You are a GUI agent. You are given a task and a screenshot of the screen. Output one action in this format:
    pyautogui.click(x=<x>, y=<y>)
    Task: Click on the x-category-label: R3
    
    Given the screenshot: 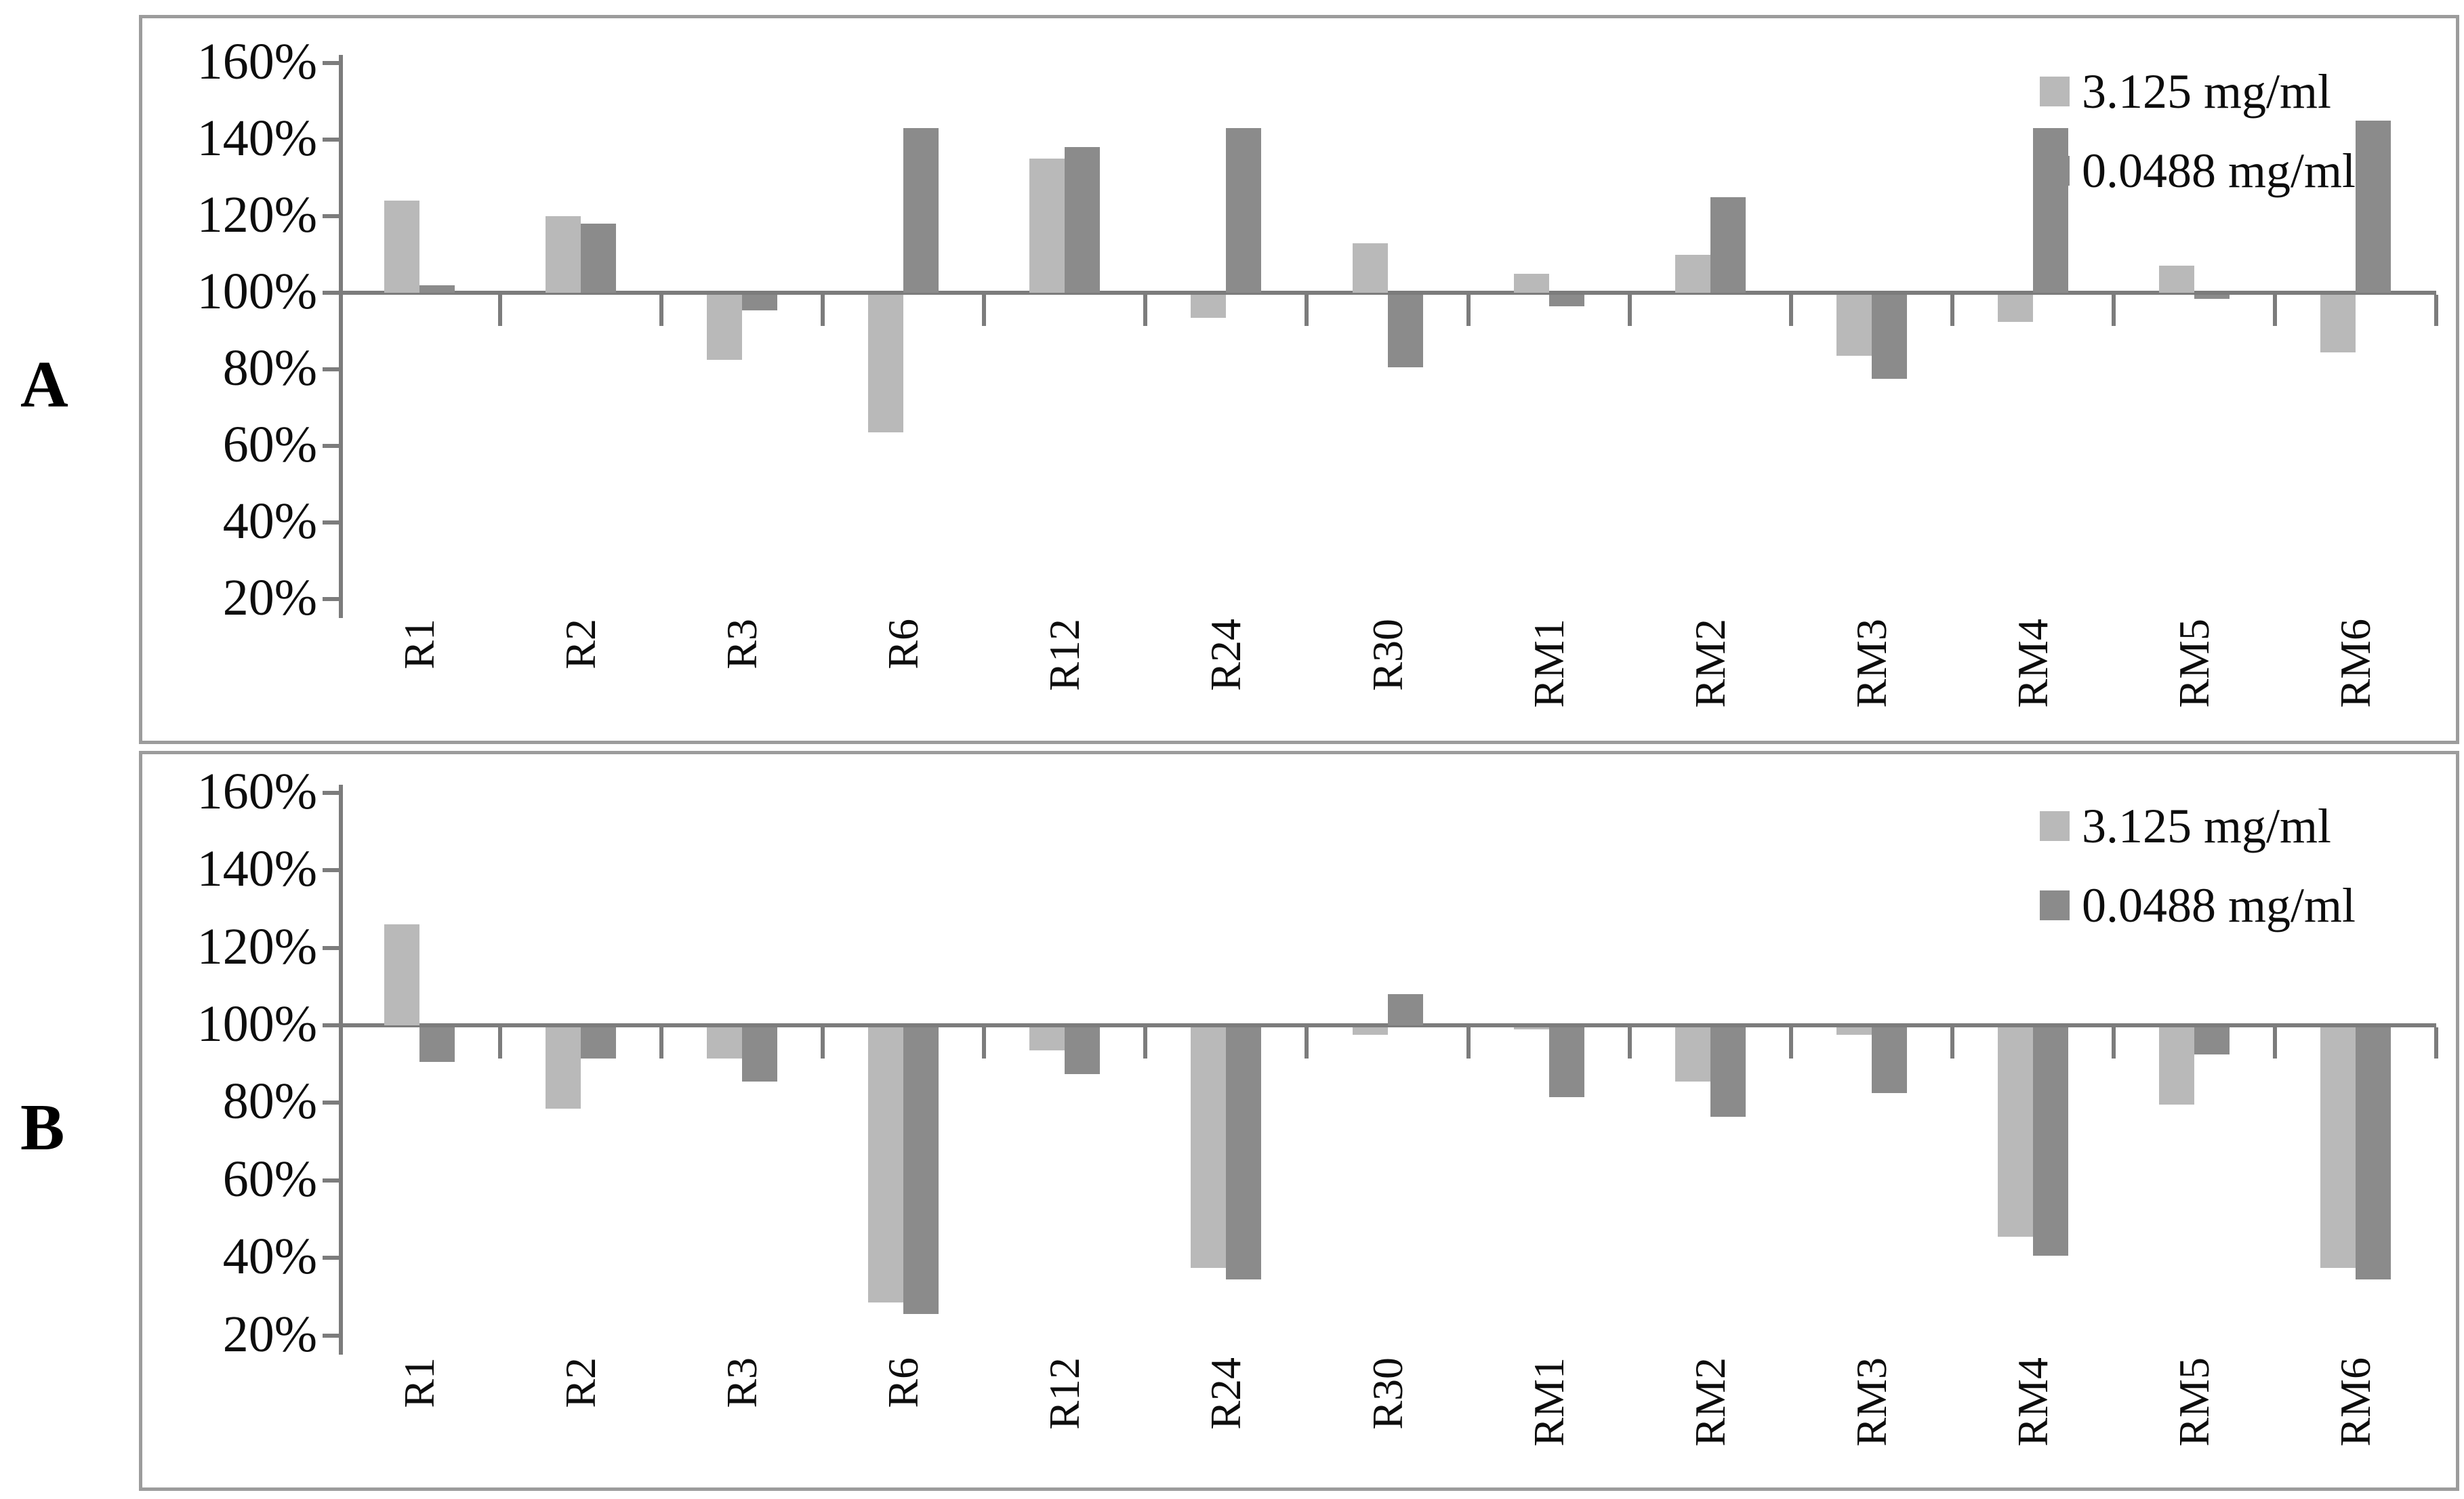 What is the action you would take?
    pyautogui.click(x=742, y=644)
    